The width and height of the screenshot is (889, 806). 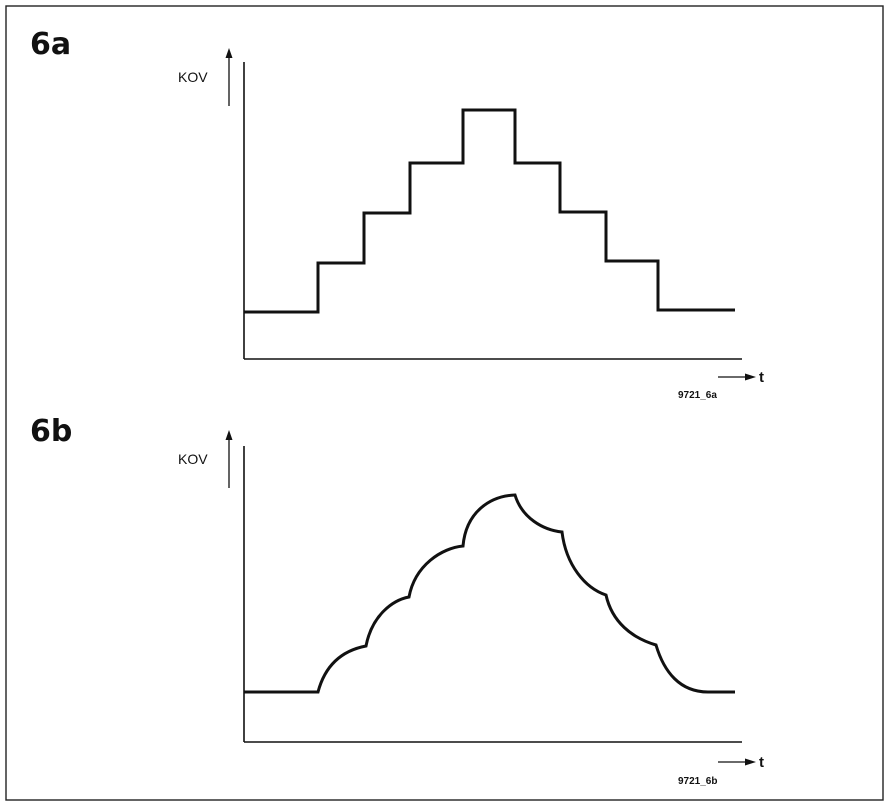 I want to click on scalloped-waveform, so click(x=489, y=593).